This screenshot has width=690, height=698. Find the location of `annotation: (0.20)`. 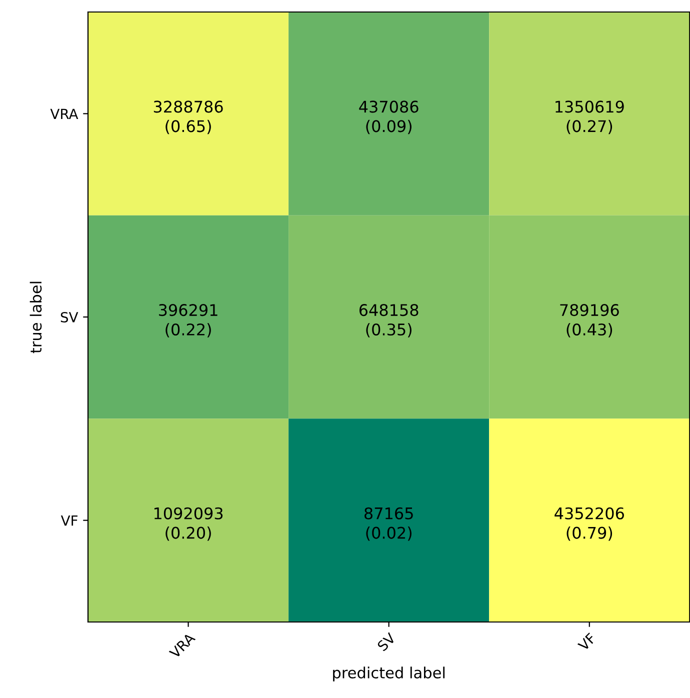

annotation: (0.20) is located at coordinates (188, 533).